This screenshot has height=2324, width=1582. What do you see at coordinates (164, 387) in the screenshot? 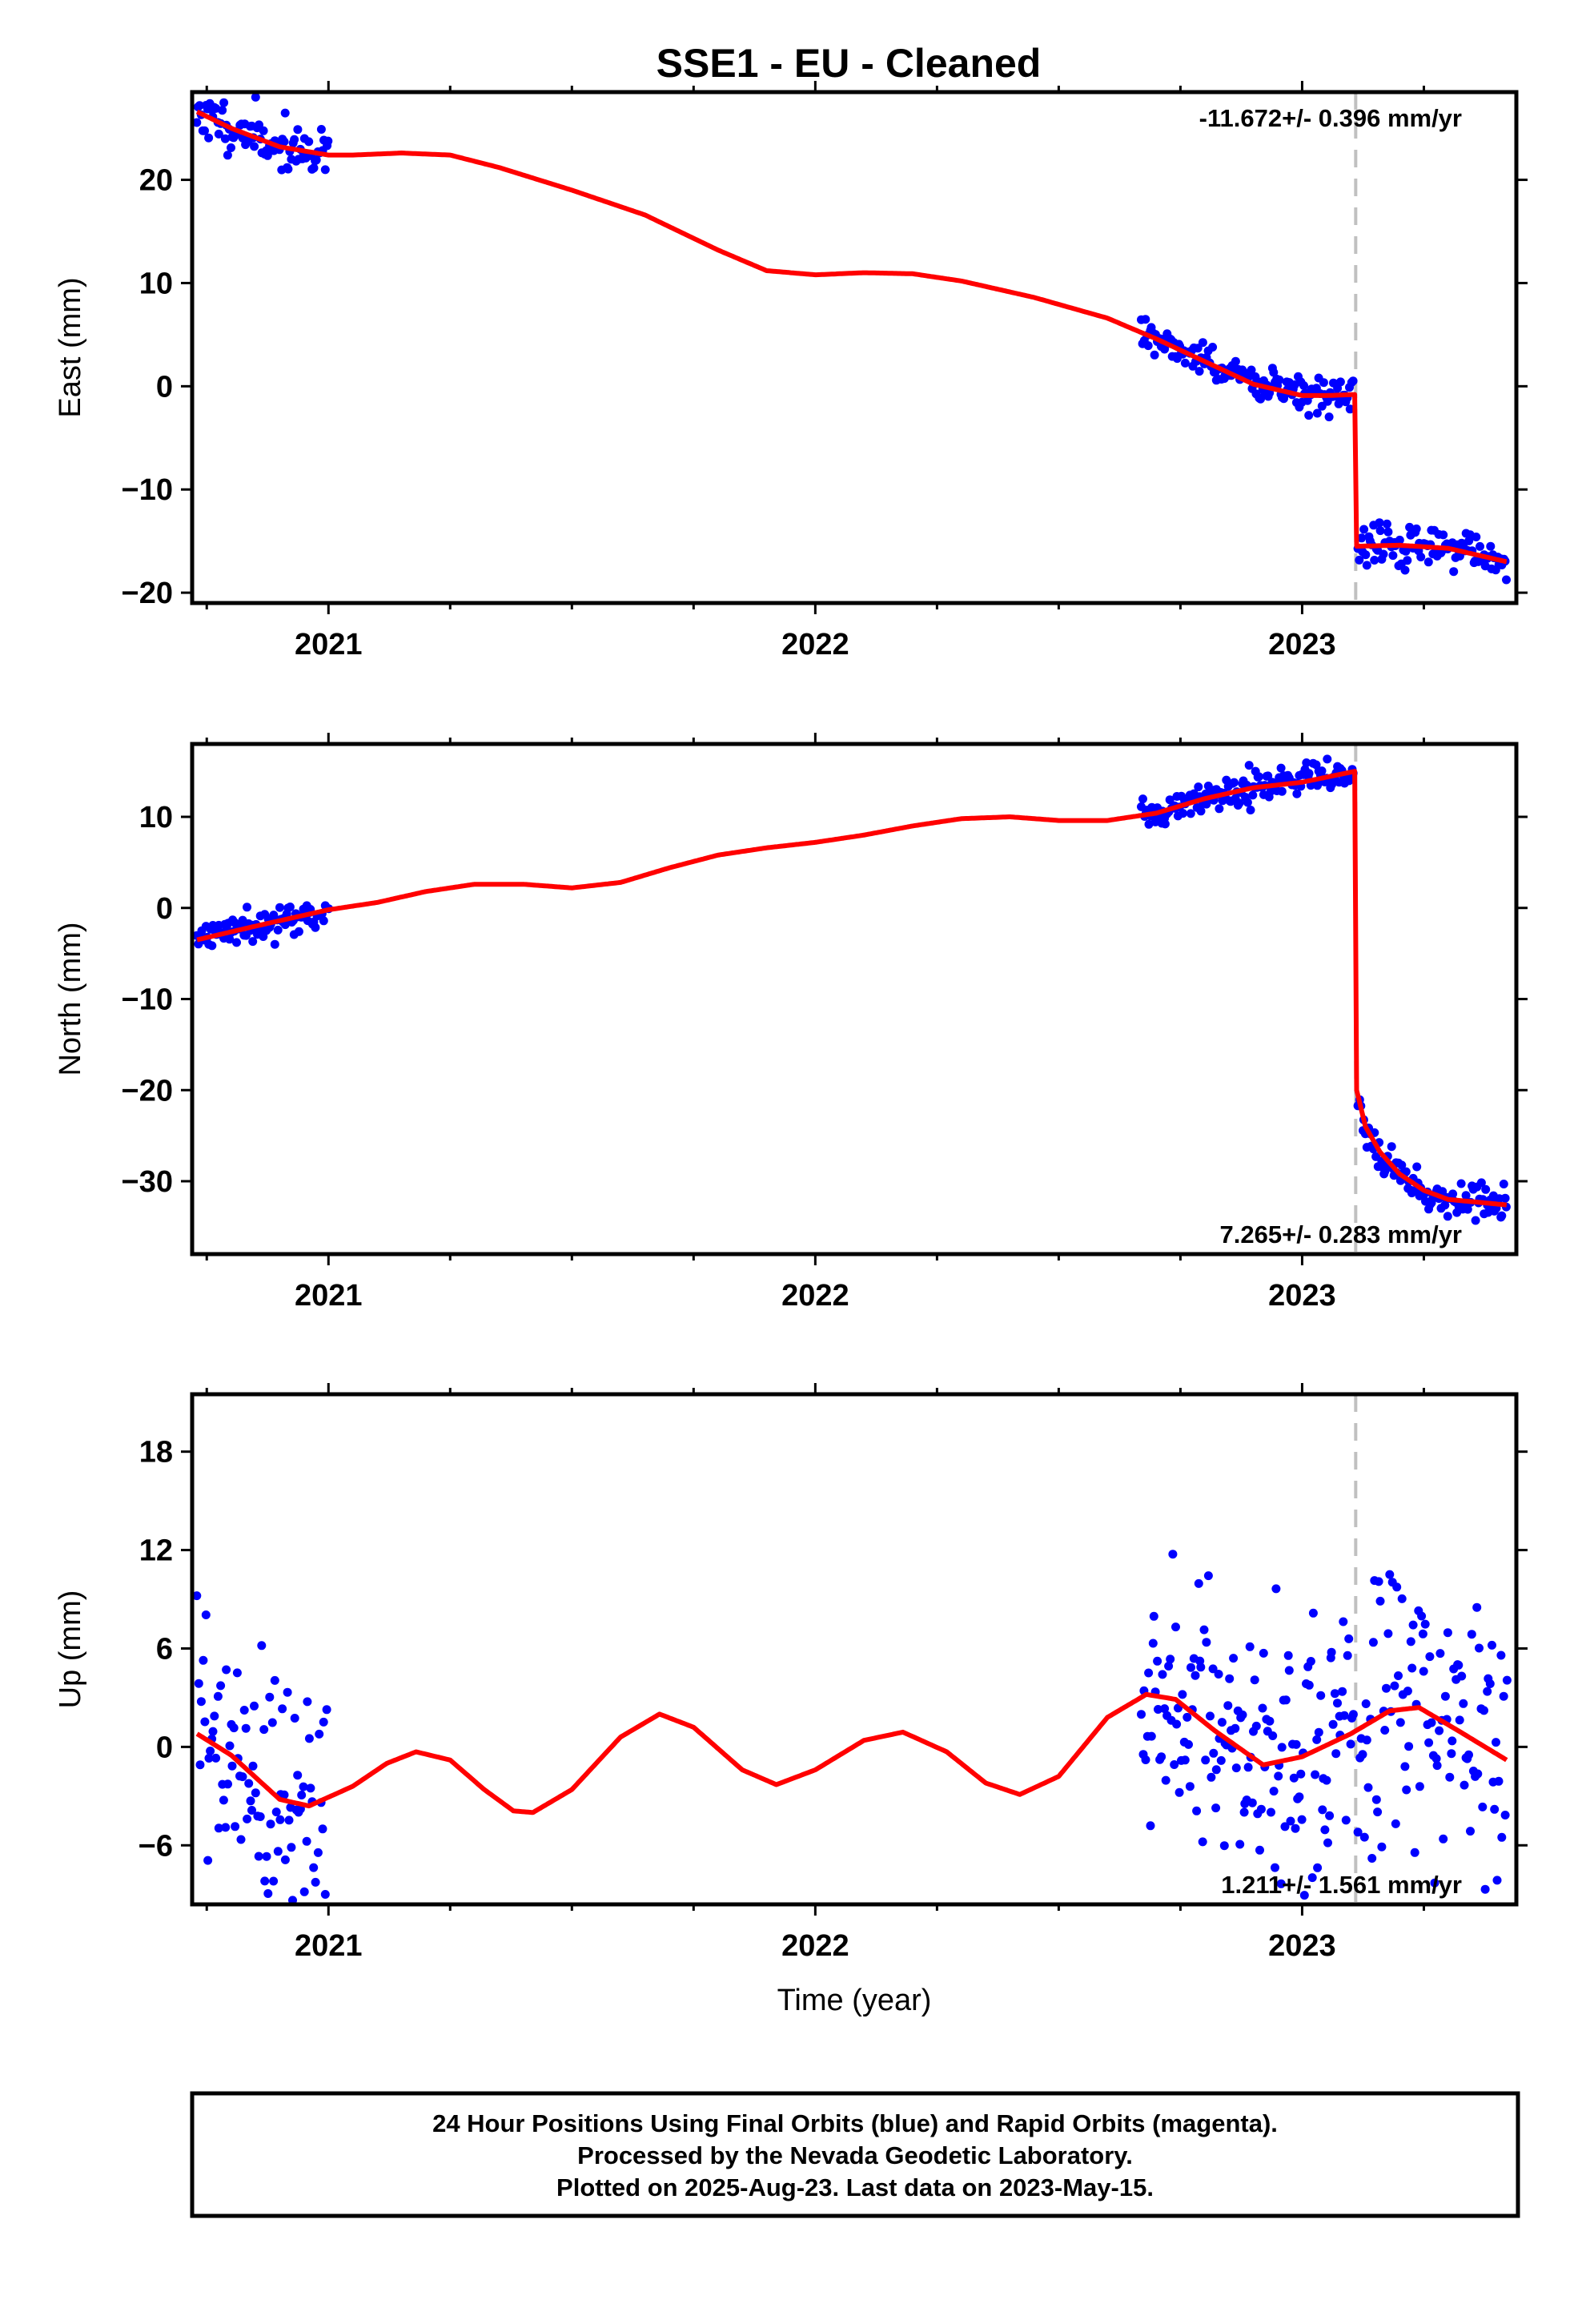
I see `east-ytick-label: 0` at bounding box center [164, 387].